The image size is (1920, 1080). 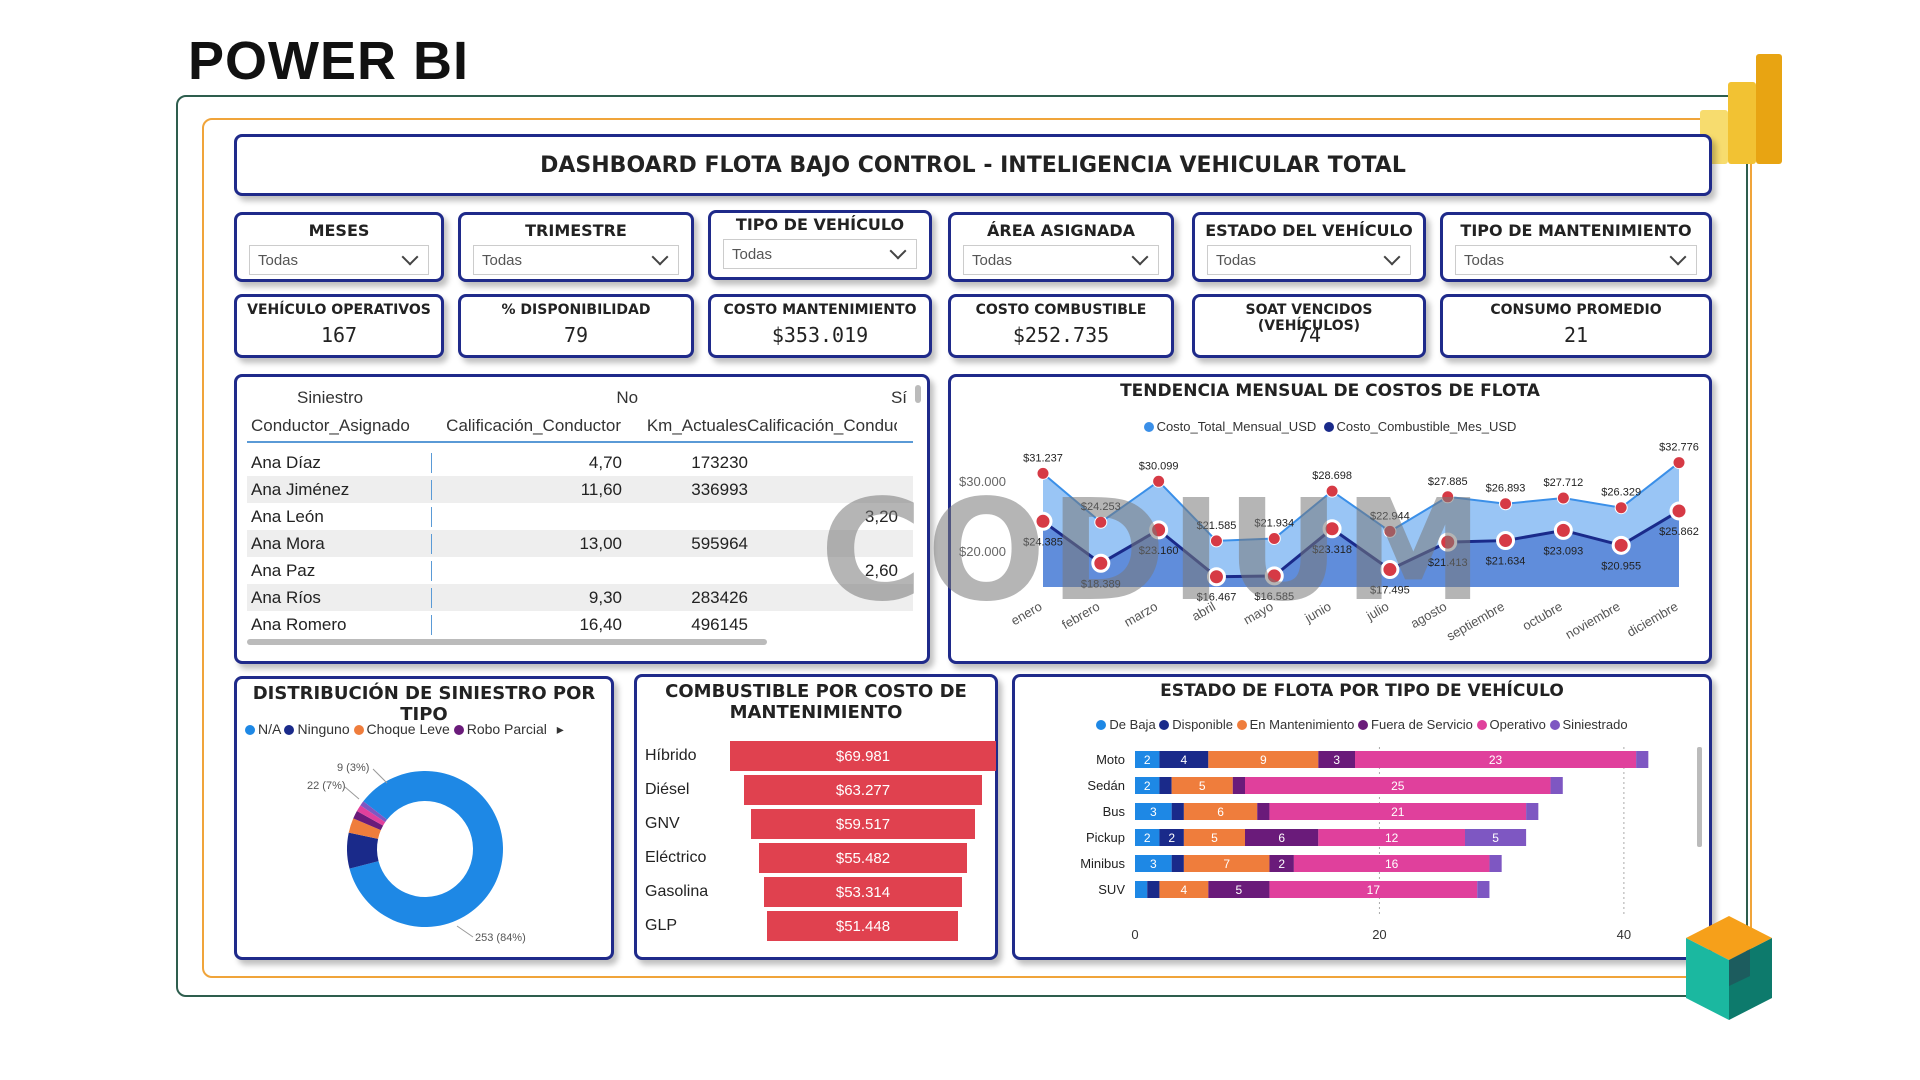 What do you see at coordinates (1576, 230) in the screenshot?
I see `filter-title: TIPO DE MANTENIMIENTO` at bounding box center [1576, 230].